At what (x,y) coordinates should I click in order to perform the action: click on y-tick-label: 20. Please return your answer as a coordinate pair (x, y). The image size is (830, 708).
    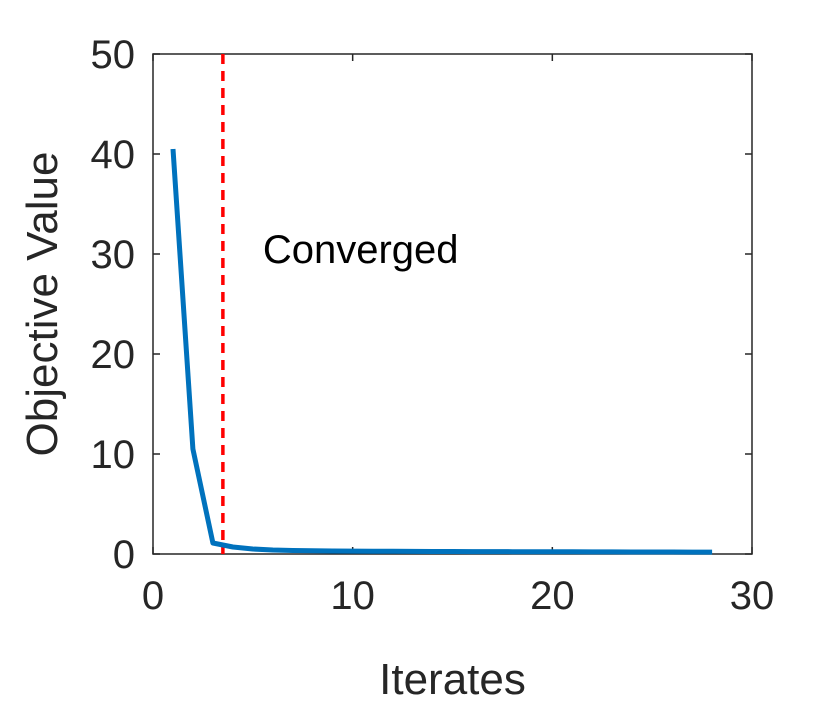
    Looking at the image, I should click on (113, 355).